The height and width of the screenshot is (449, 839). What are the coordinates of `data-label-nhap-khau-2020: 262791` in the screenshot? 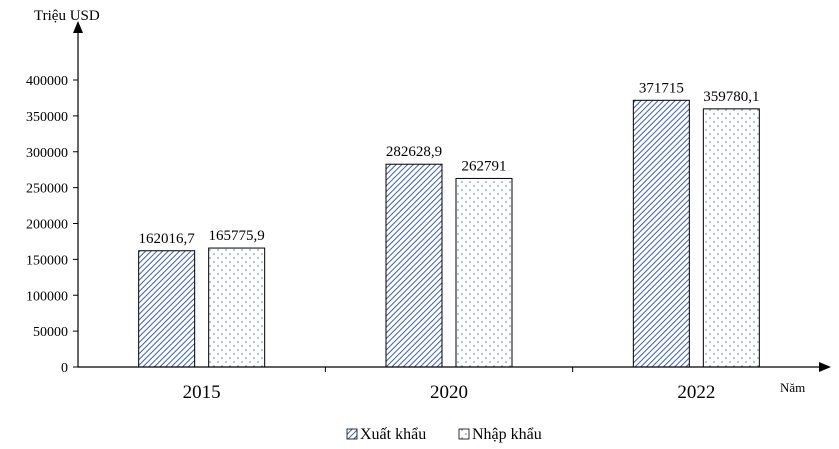 It's located at (484, 166).